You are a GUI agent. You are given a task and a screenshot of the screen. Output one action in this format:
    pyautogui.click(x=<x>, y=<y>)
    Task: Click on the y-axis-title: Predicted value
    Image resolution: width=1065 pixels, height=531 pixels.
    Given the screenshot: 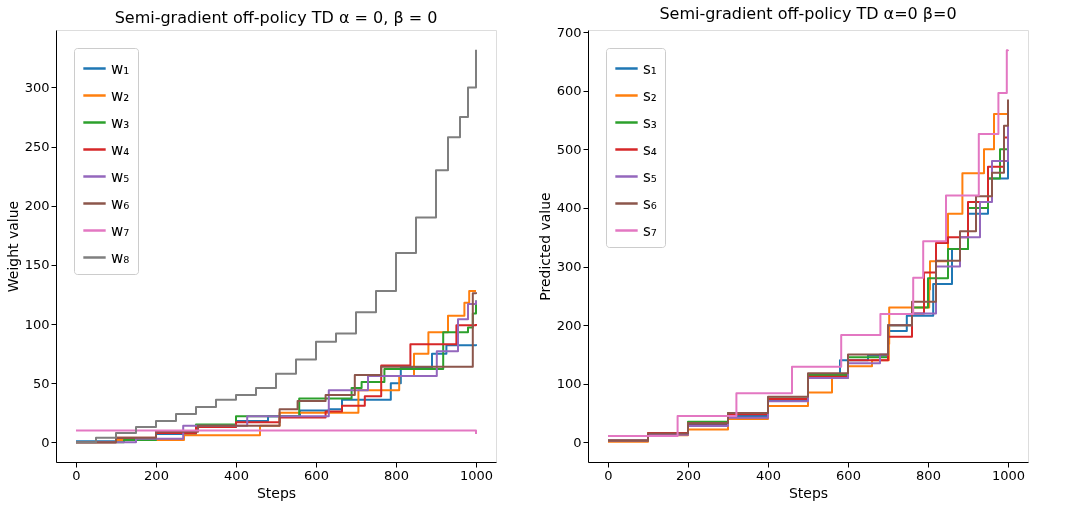 What is the action you would take?
    pyautogui.click(x=544, y=246)
    